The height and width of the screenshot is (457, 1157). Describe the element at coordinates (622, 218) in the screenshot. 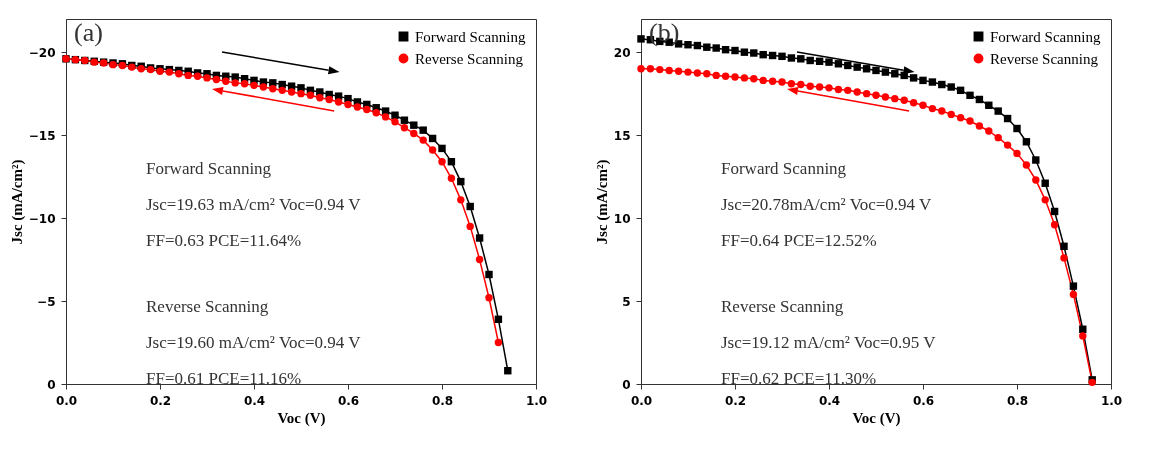

I see `y-tick-label: 10` at that location.